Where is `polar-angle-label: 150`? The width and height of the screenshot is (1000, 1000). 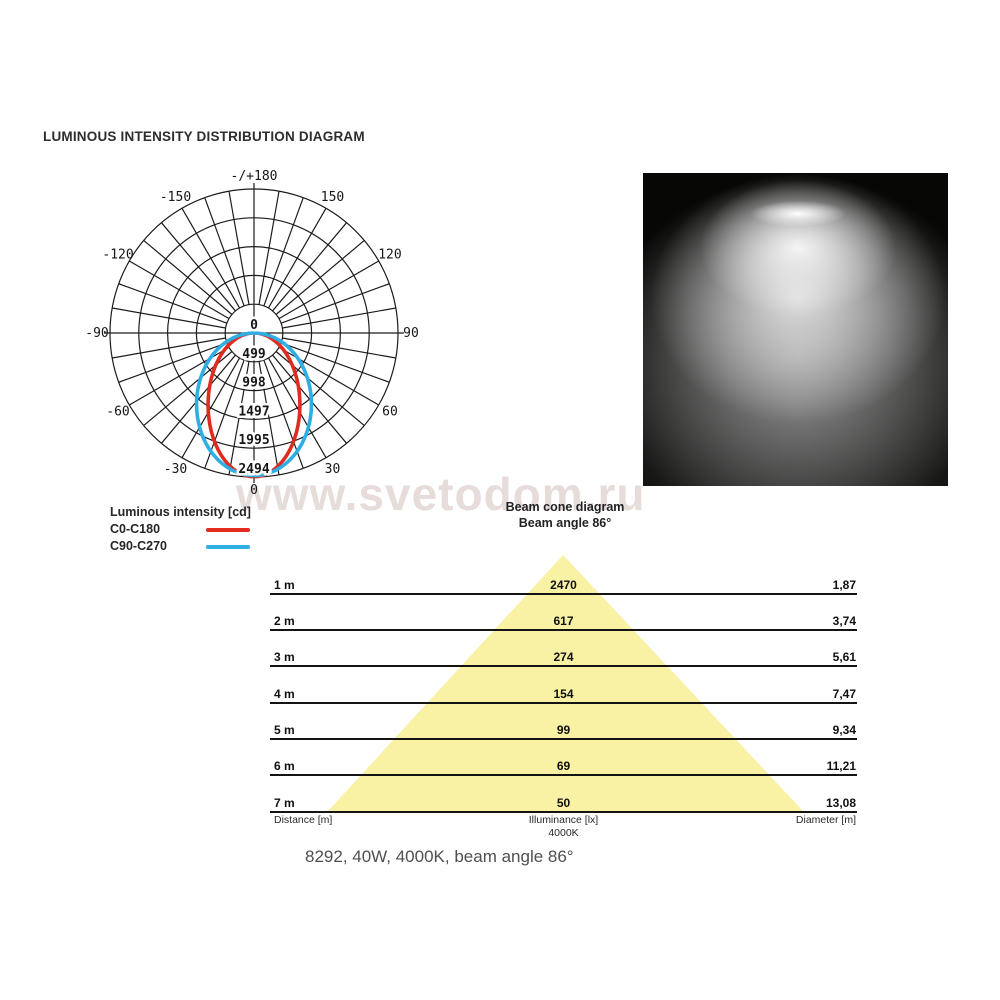
polar-angle-label: 150 is located at coordinates (332, 197).